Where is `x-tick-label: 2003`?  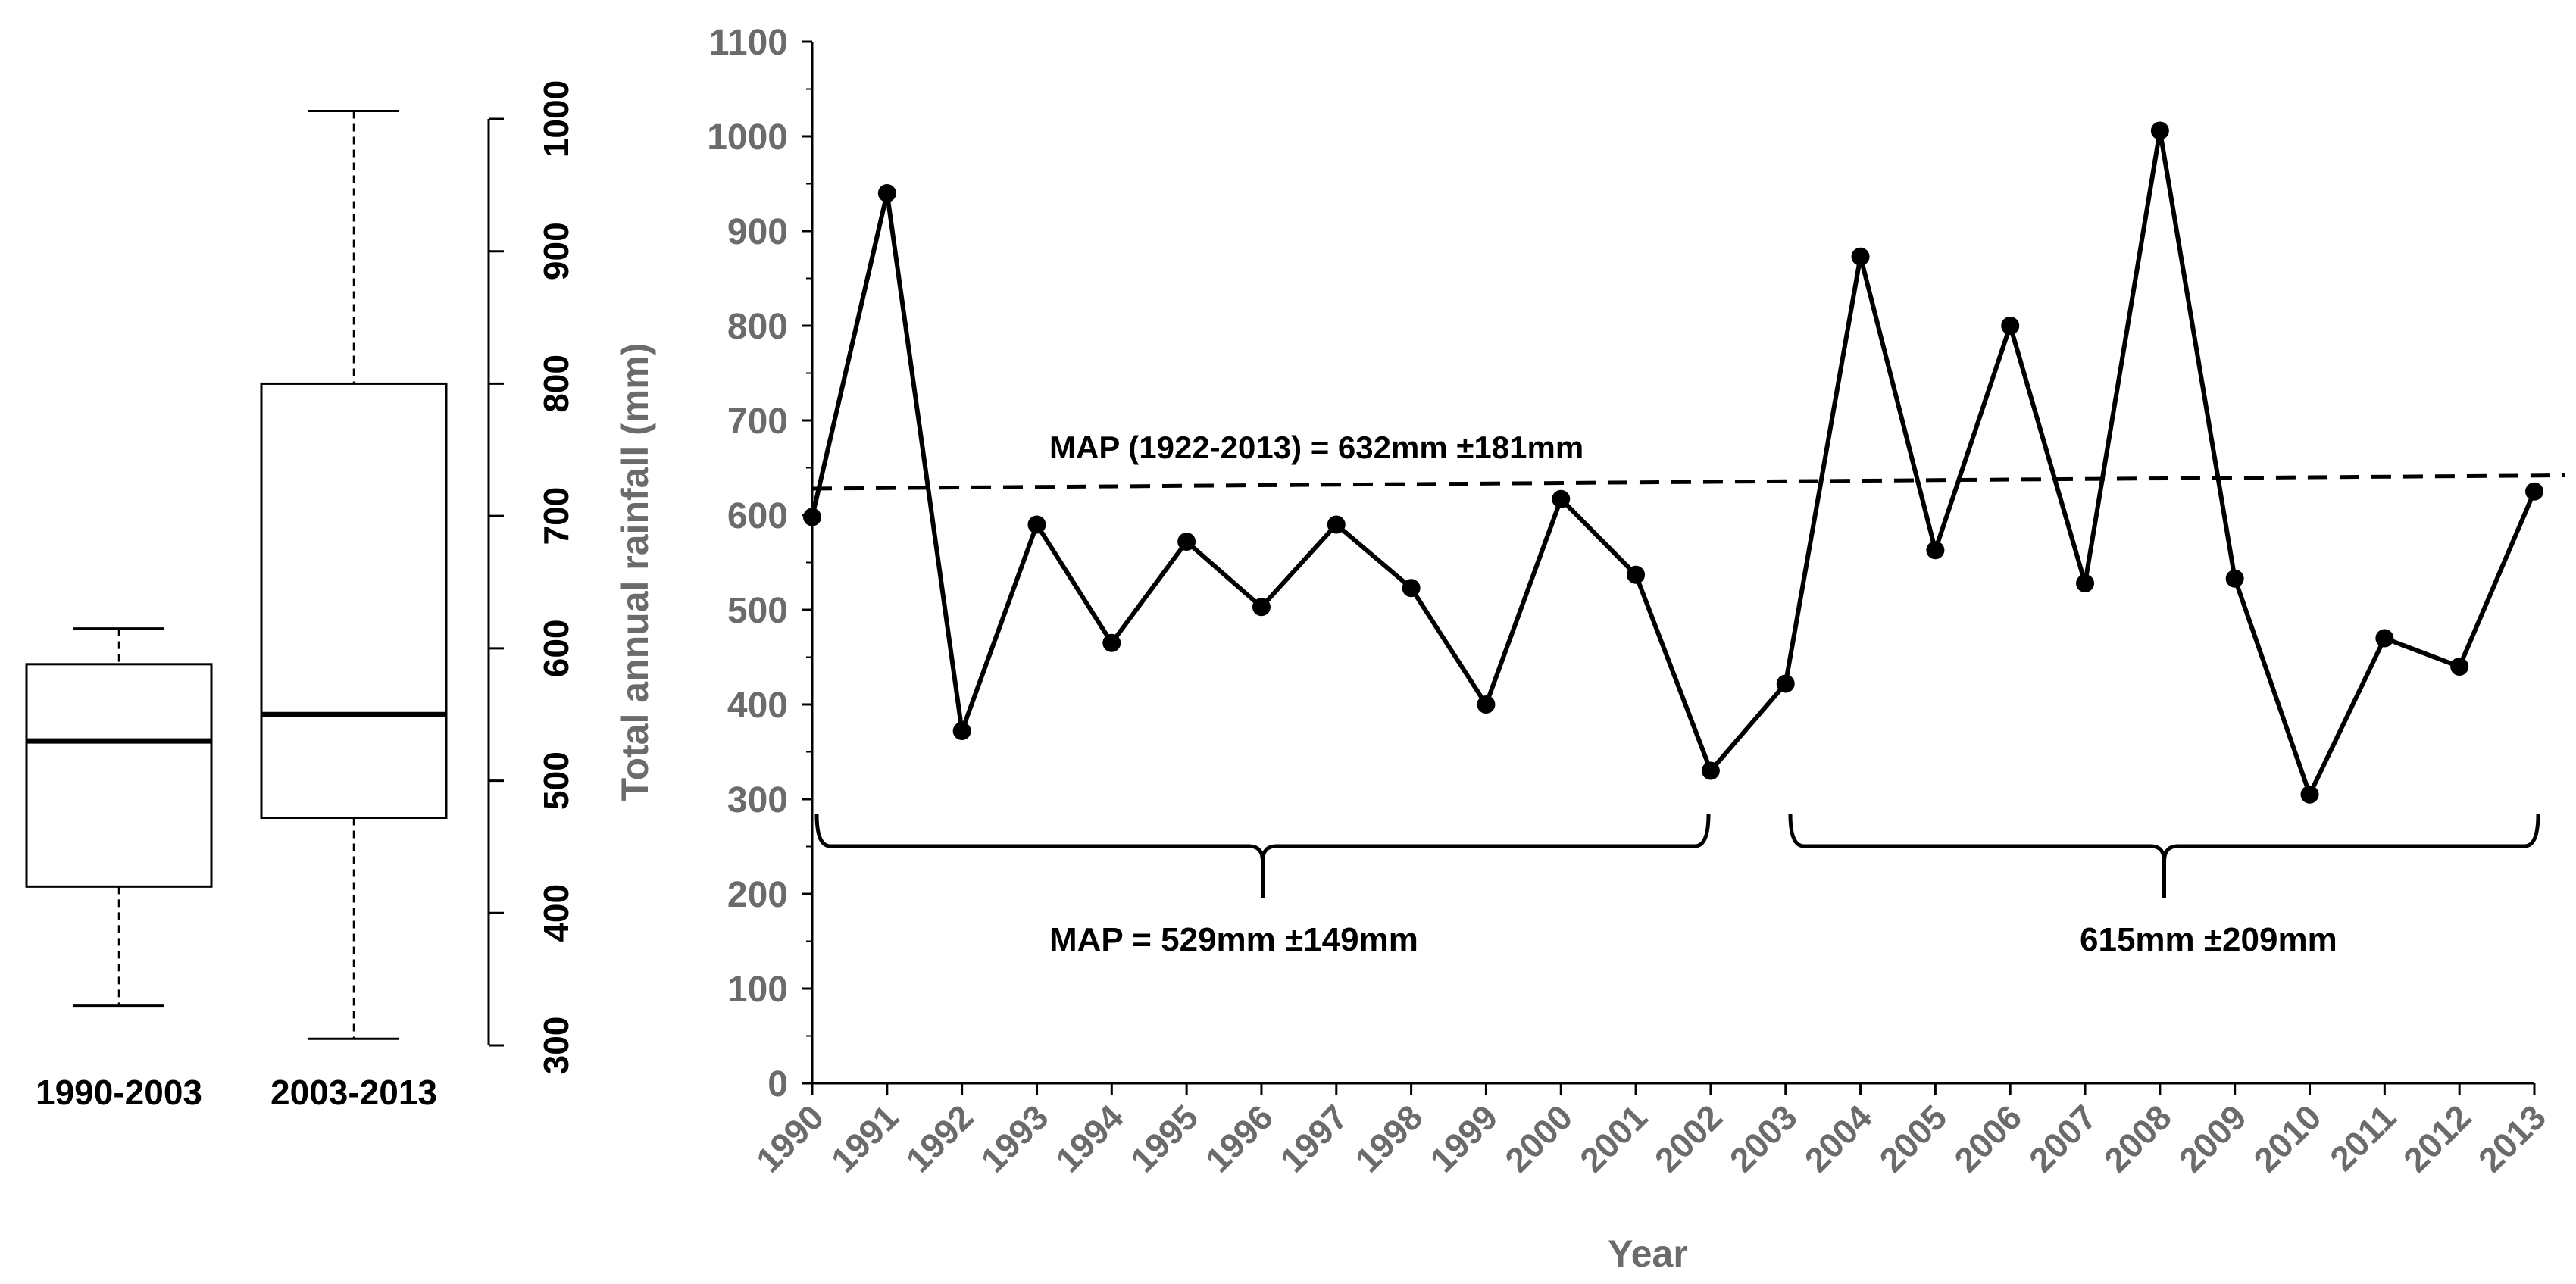 x-tick-label: 2003 is located at coordinates (1764, 1138).